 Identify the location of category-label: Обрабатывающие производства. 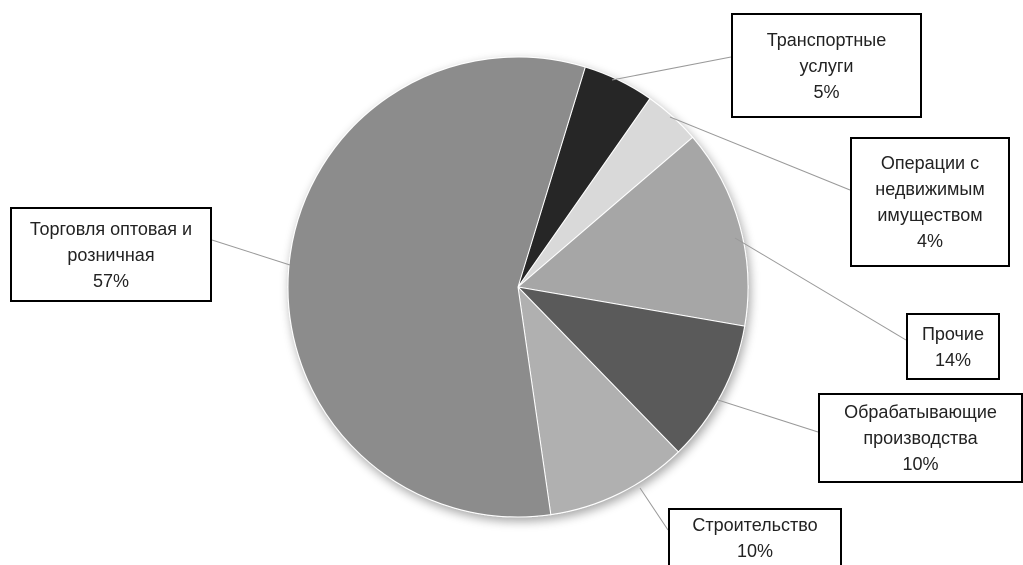
(920, 425).